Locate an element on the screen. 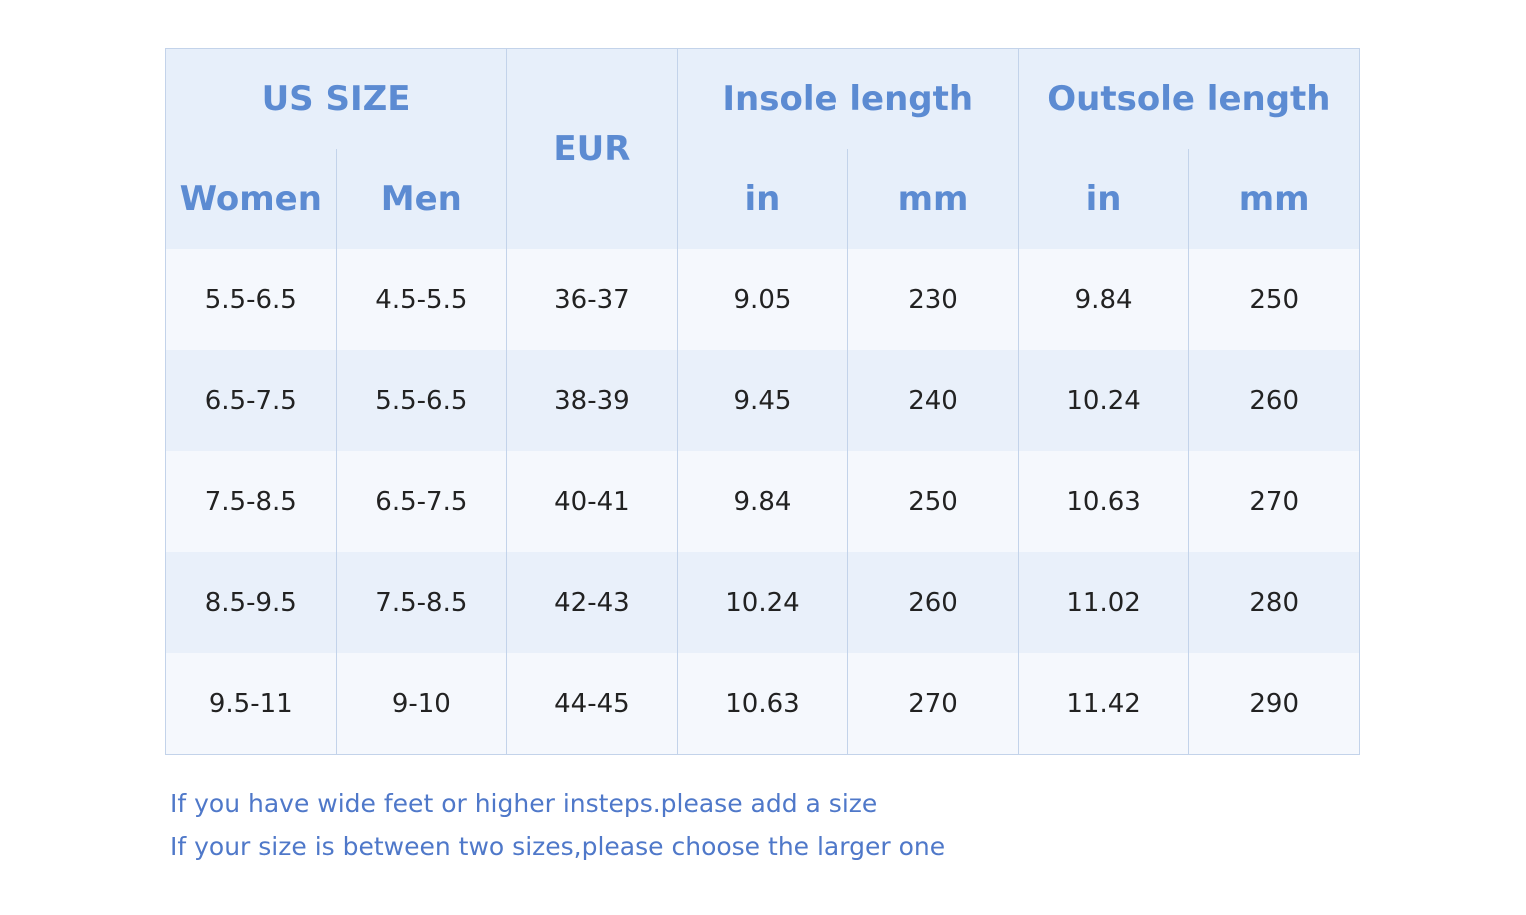 The width and height of the screenshot is (1526, 915). table-cell: 280 is located at coordinates (1274, 602).